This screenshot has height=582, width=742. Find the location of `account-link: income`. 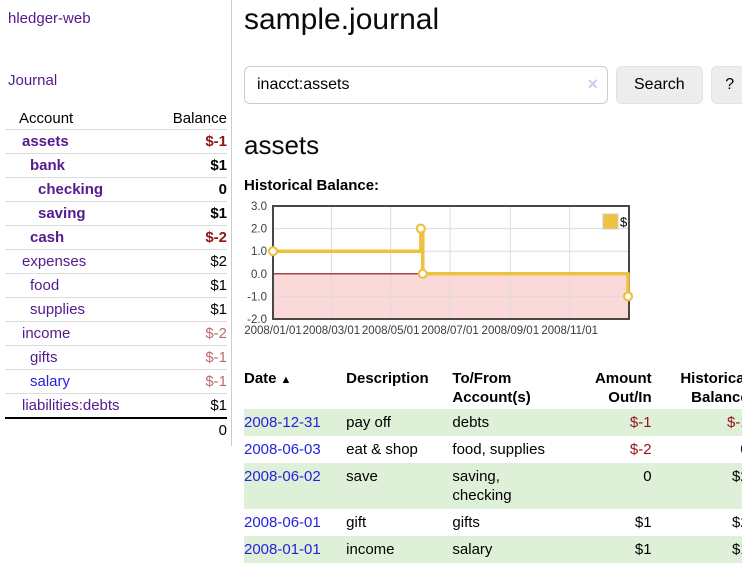

account-link: income is located at coordinates (46, 333).